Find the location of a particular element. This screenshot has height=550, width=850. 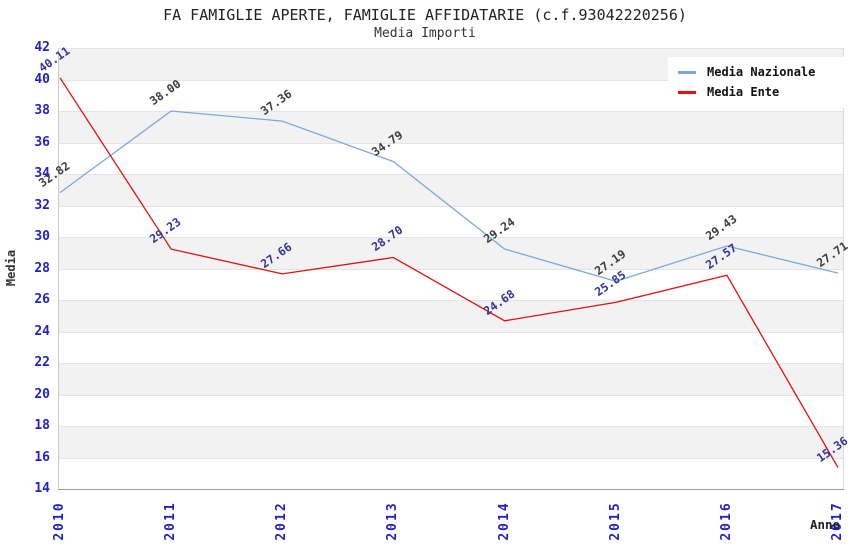

y-axis-title: Media is located at coordinates (11, 268).